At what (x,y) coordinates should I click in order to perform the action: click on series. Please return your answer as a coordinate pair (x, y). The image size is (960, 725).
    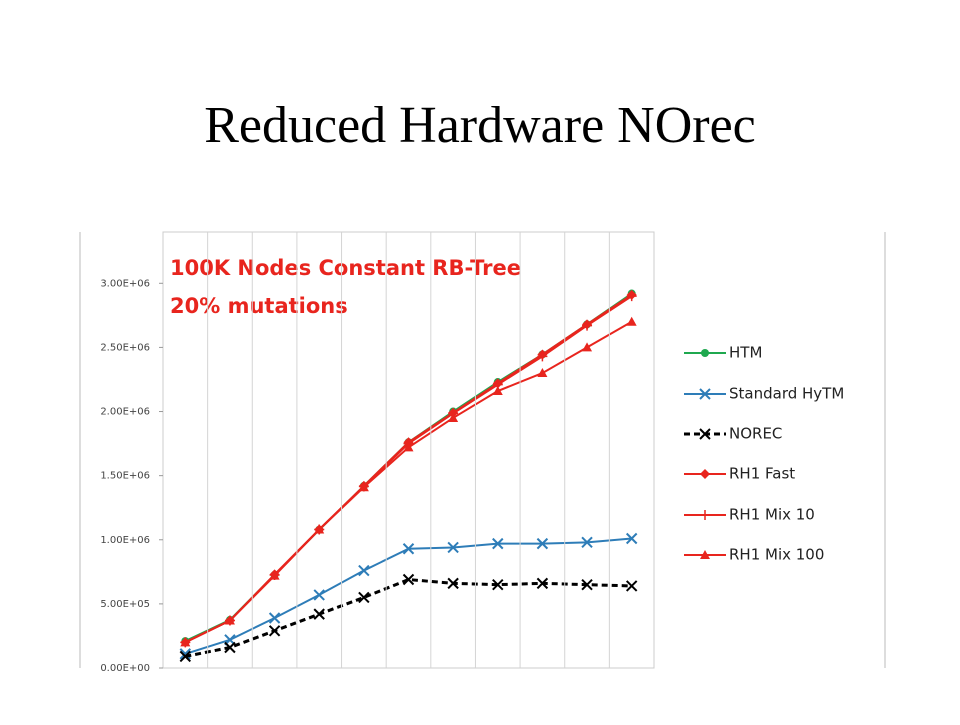
    Looking at the image, I should click on (408, 618).